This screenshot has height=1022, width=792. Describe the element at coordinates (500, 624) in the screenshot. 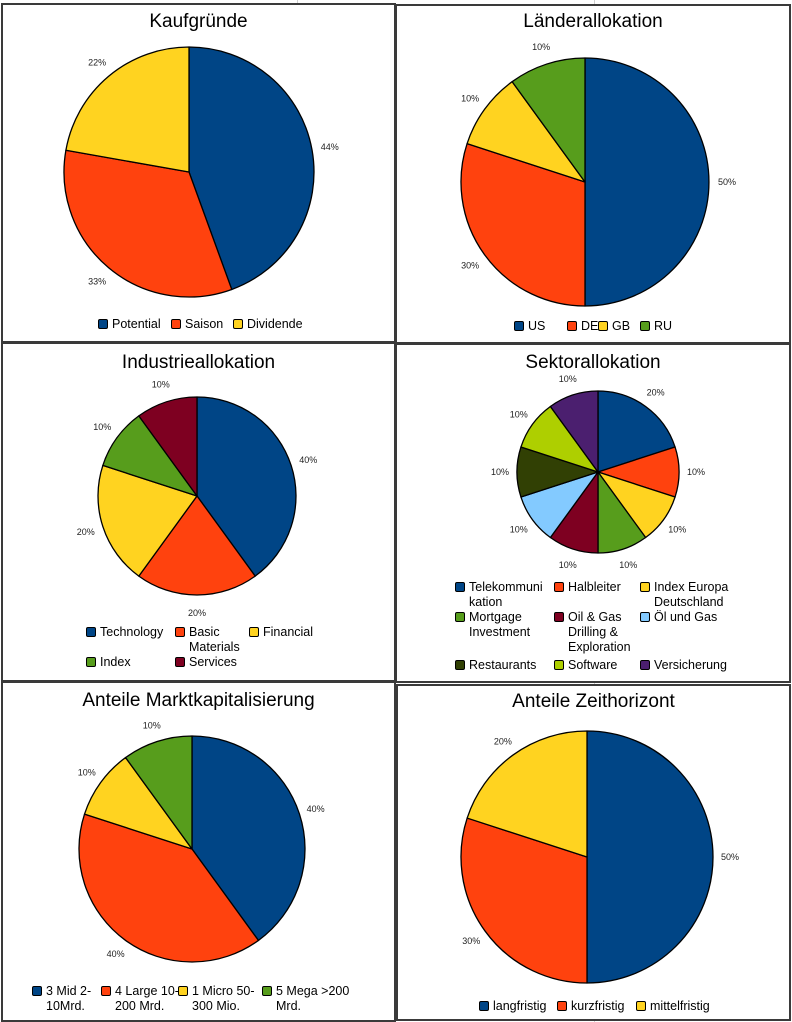

I see `legend-label: Mortgage Investment` at that location.